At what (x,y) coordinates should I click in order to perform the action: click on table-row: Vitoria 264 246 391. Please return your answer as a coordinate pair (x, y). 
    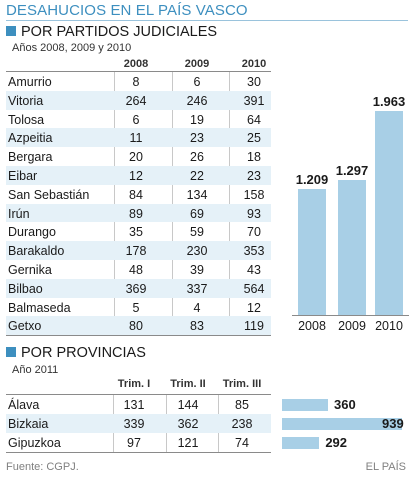
    Looking at the image, I should click on (138, 100).